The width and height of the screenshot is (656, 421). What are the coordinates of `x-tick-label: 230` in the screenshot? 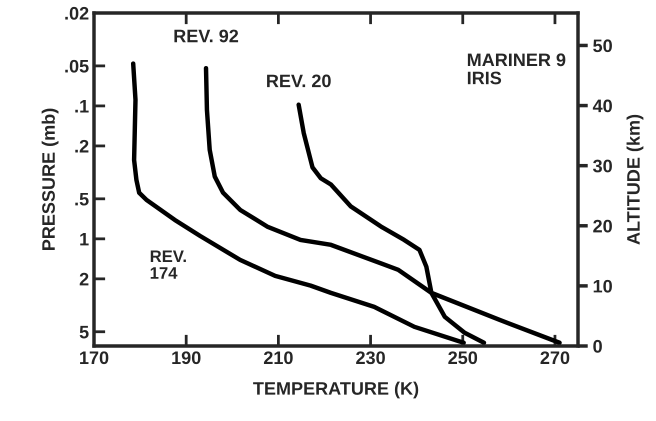 It's located at (370, 357).